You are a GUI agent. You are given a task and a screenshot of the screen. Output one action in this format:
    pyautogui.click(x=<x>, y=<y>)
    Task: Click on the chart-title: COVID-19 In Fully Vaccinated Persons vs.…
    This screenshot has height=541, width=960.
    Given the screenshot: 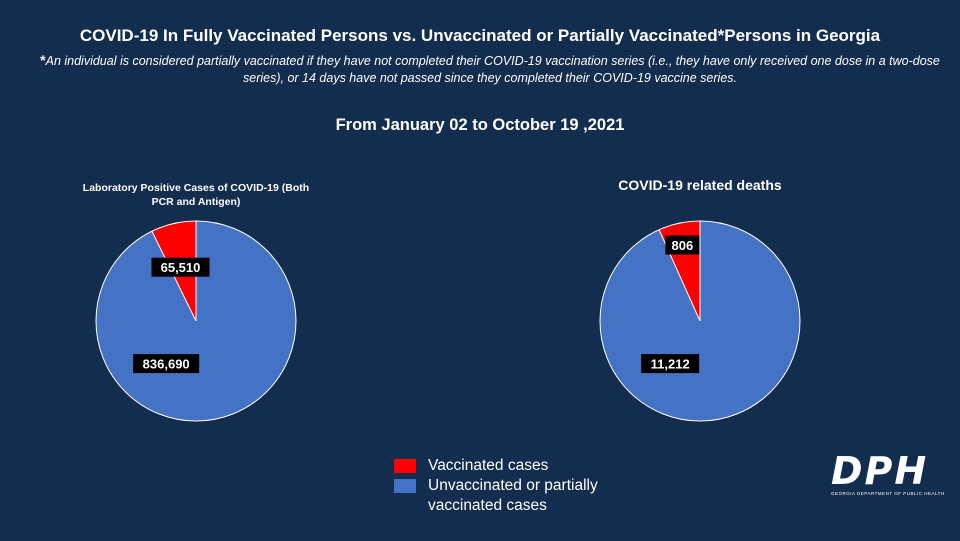 What is the action you would take?
    pyautogui.click(x=480, y=35)
    